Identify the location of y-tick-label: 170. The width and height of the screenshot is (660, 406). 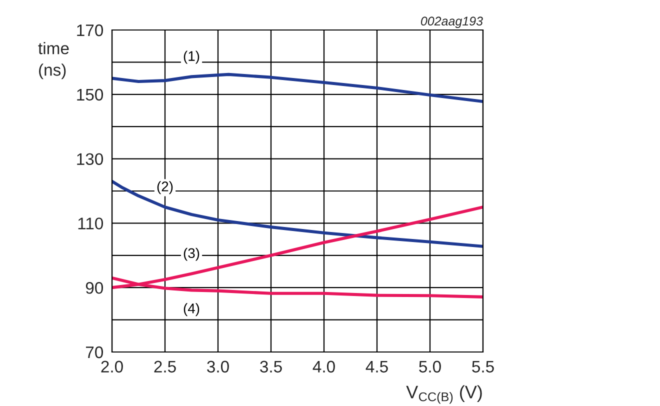
(90, 30).